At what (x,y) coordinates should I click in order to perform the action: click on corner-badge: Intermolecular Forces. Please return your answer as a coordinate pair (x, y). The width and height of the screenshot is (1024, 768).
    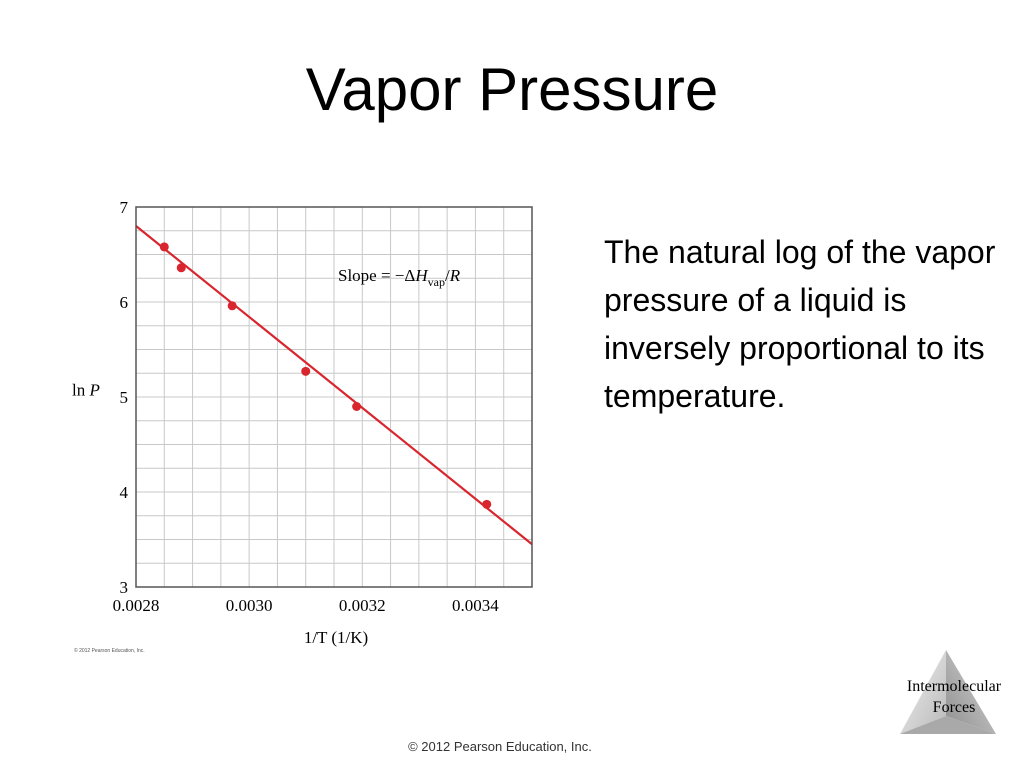
    Looking at the image, I should click on (954, 692).